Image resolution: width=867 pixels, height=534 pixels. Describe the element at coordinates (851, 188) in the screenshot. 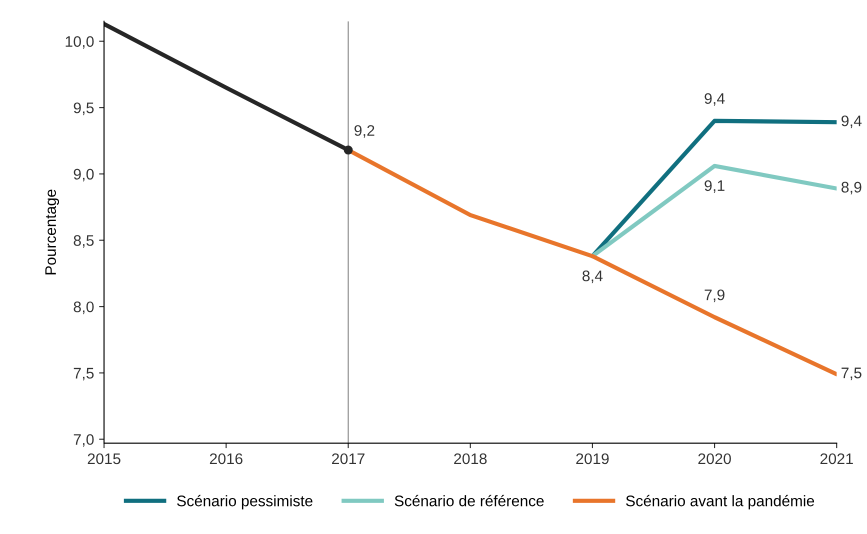

I see `data-label: 8,9` at that location.